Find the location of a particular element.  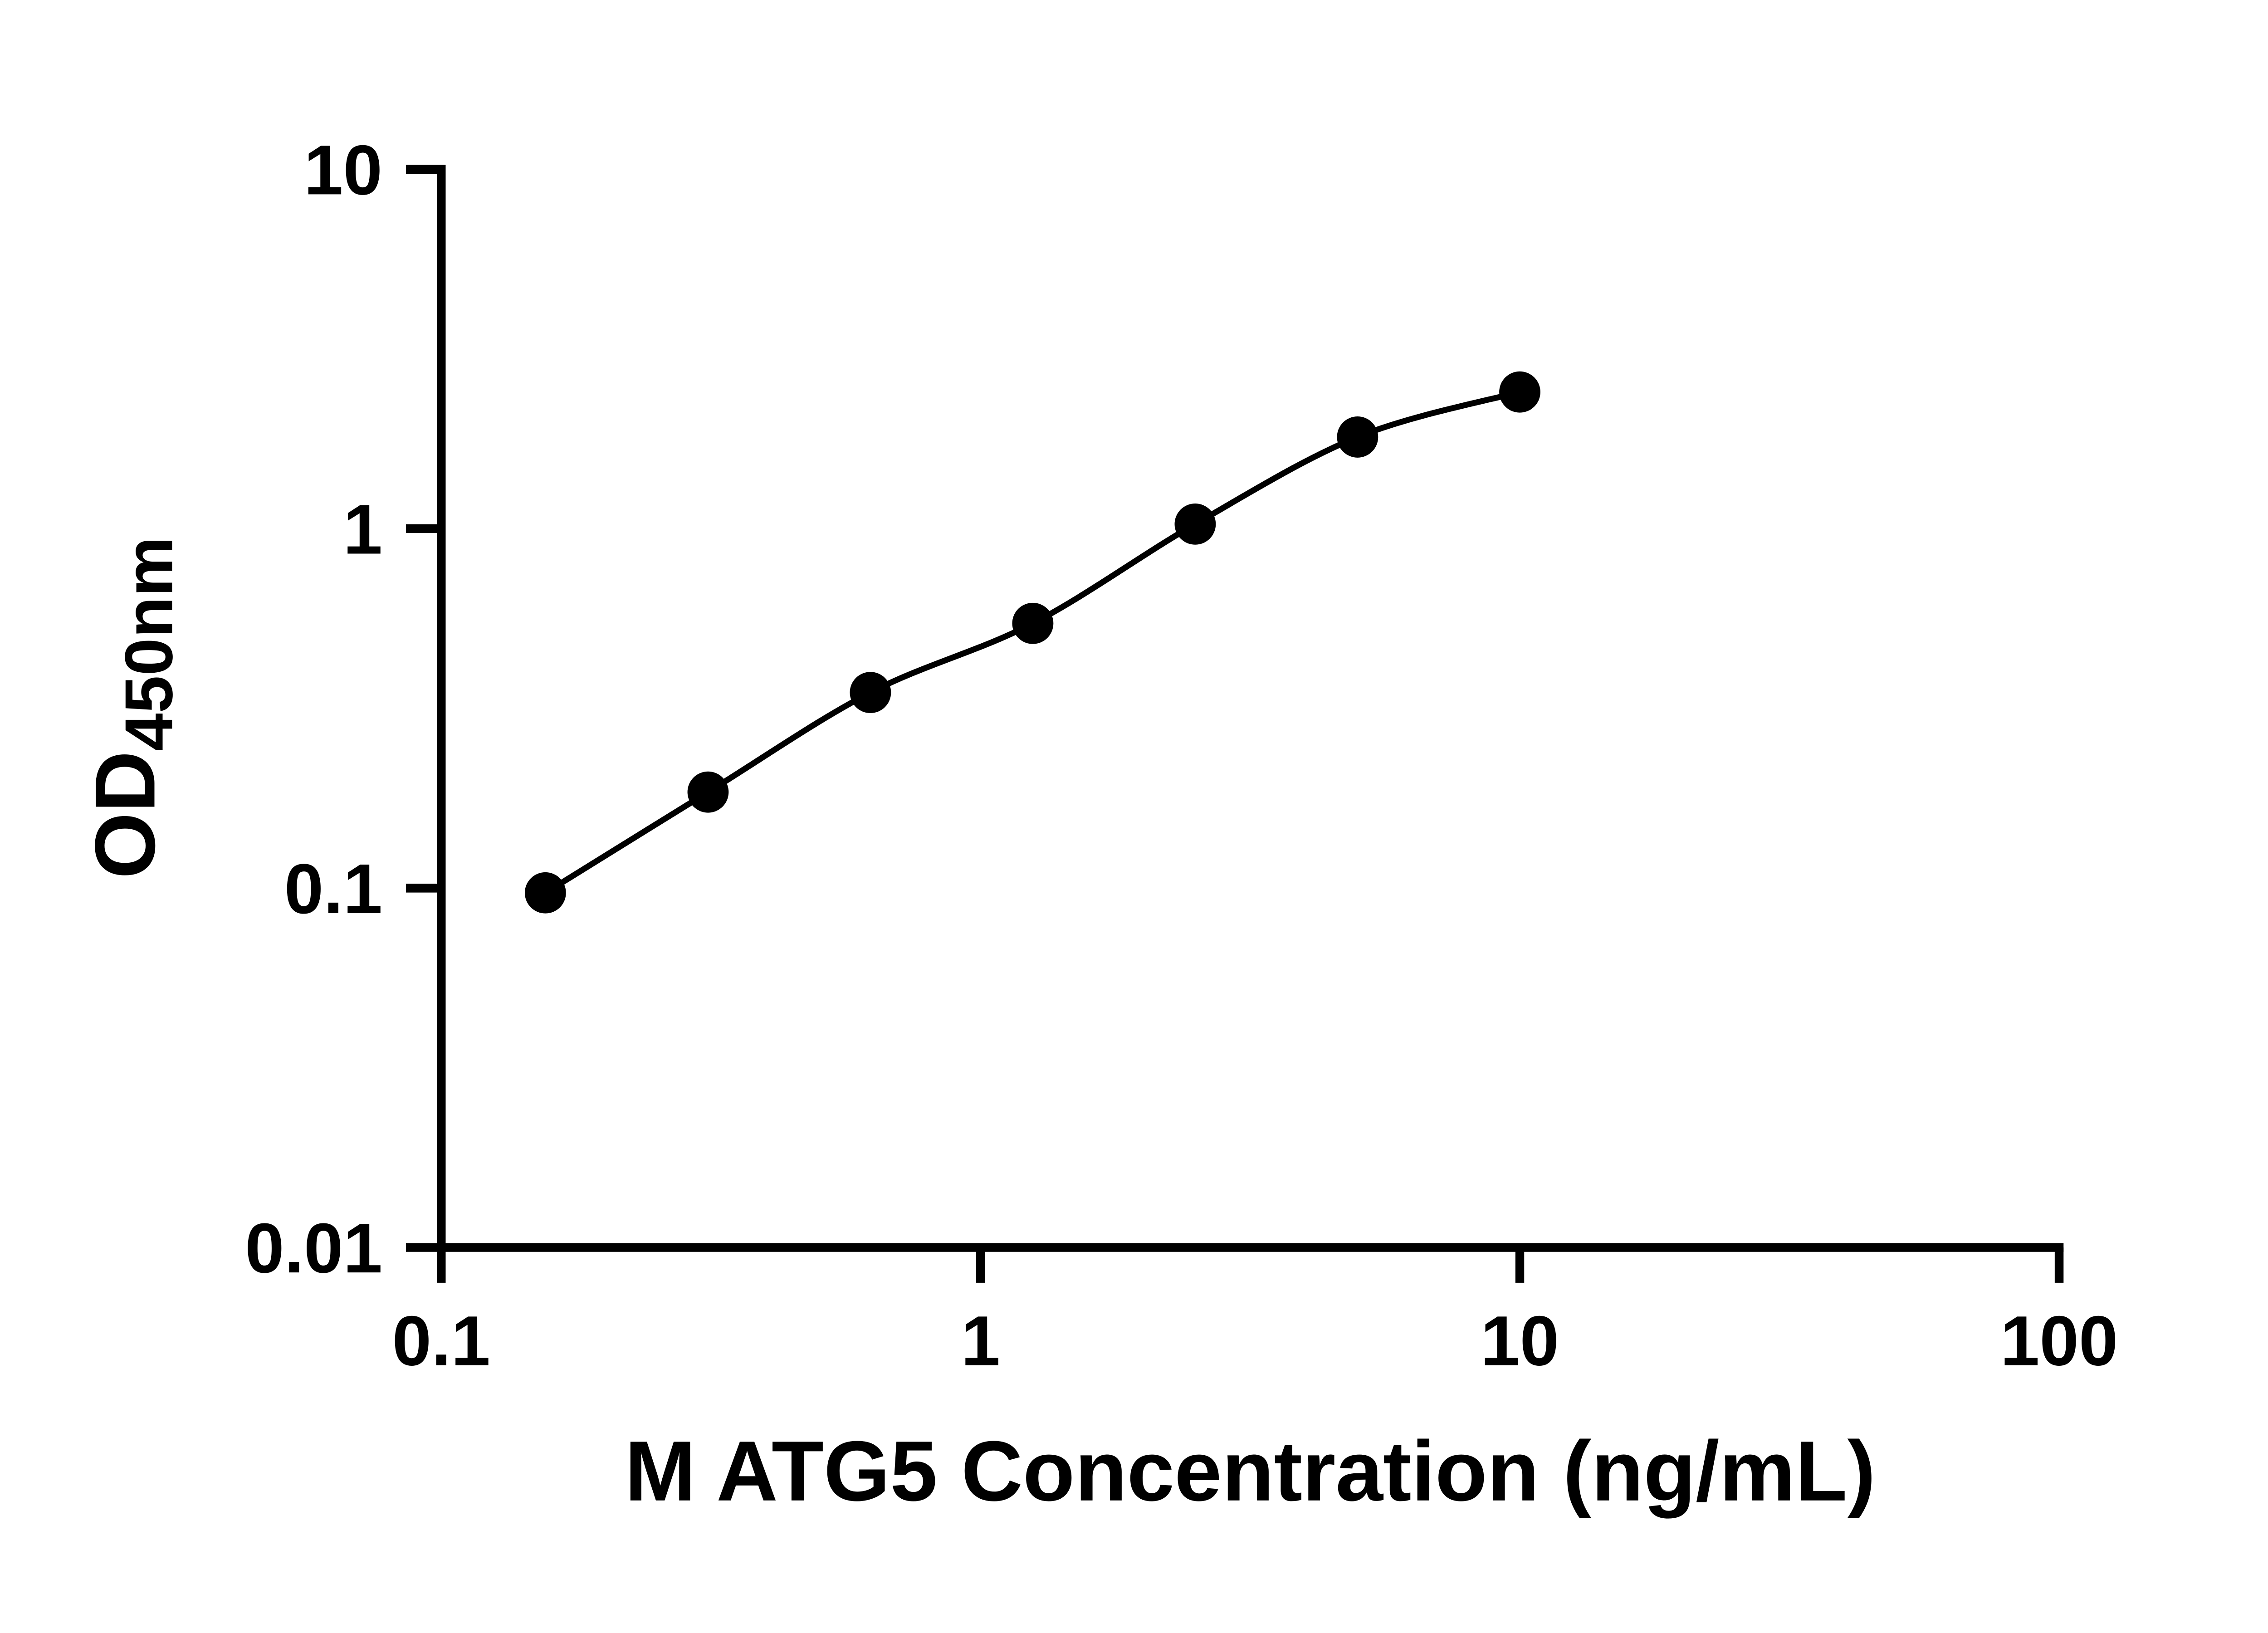

x-tick-label: 1 is located at coordinates (981, 1340).